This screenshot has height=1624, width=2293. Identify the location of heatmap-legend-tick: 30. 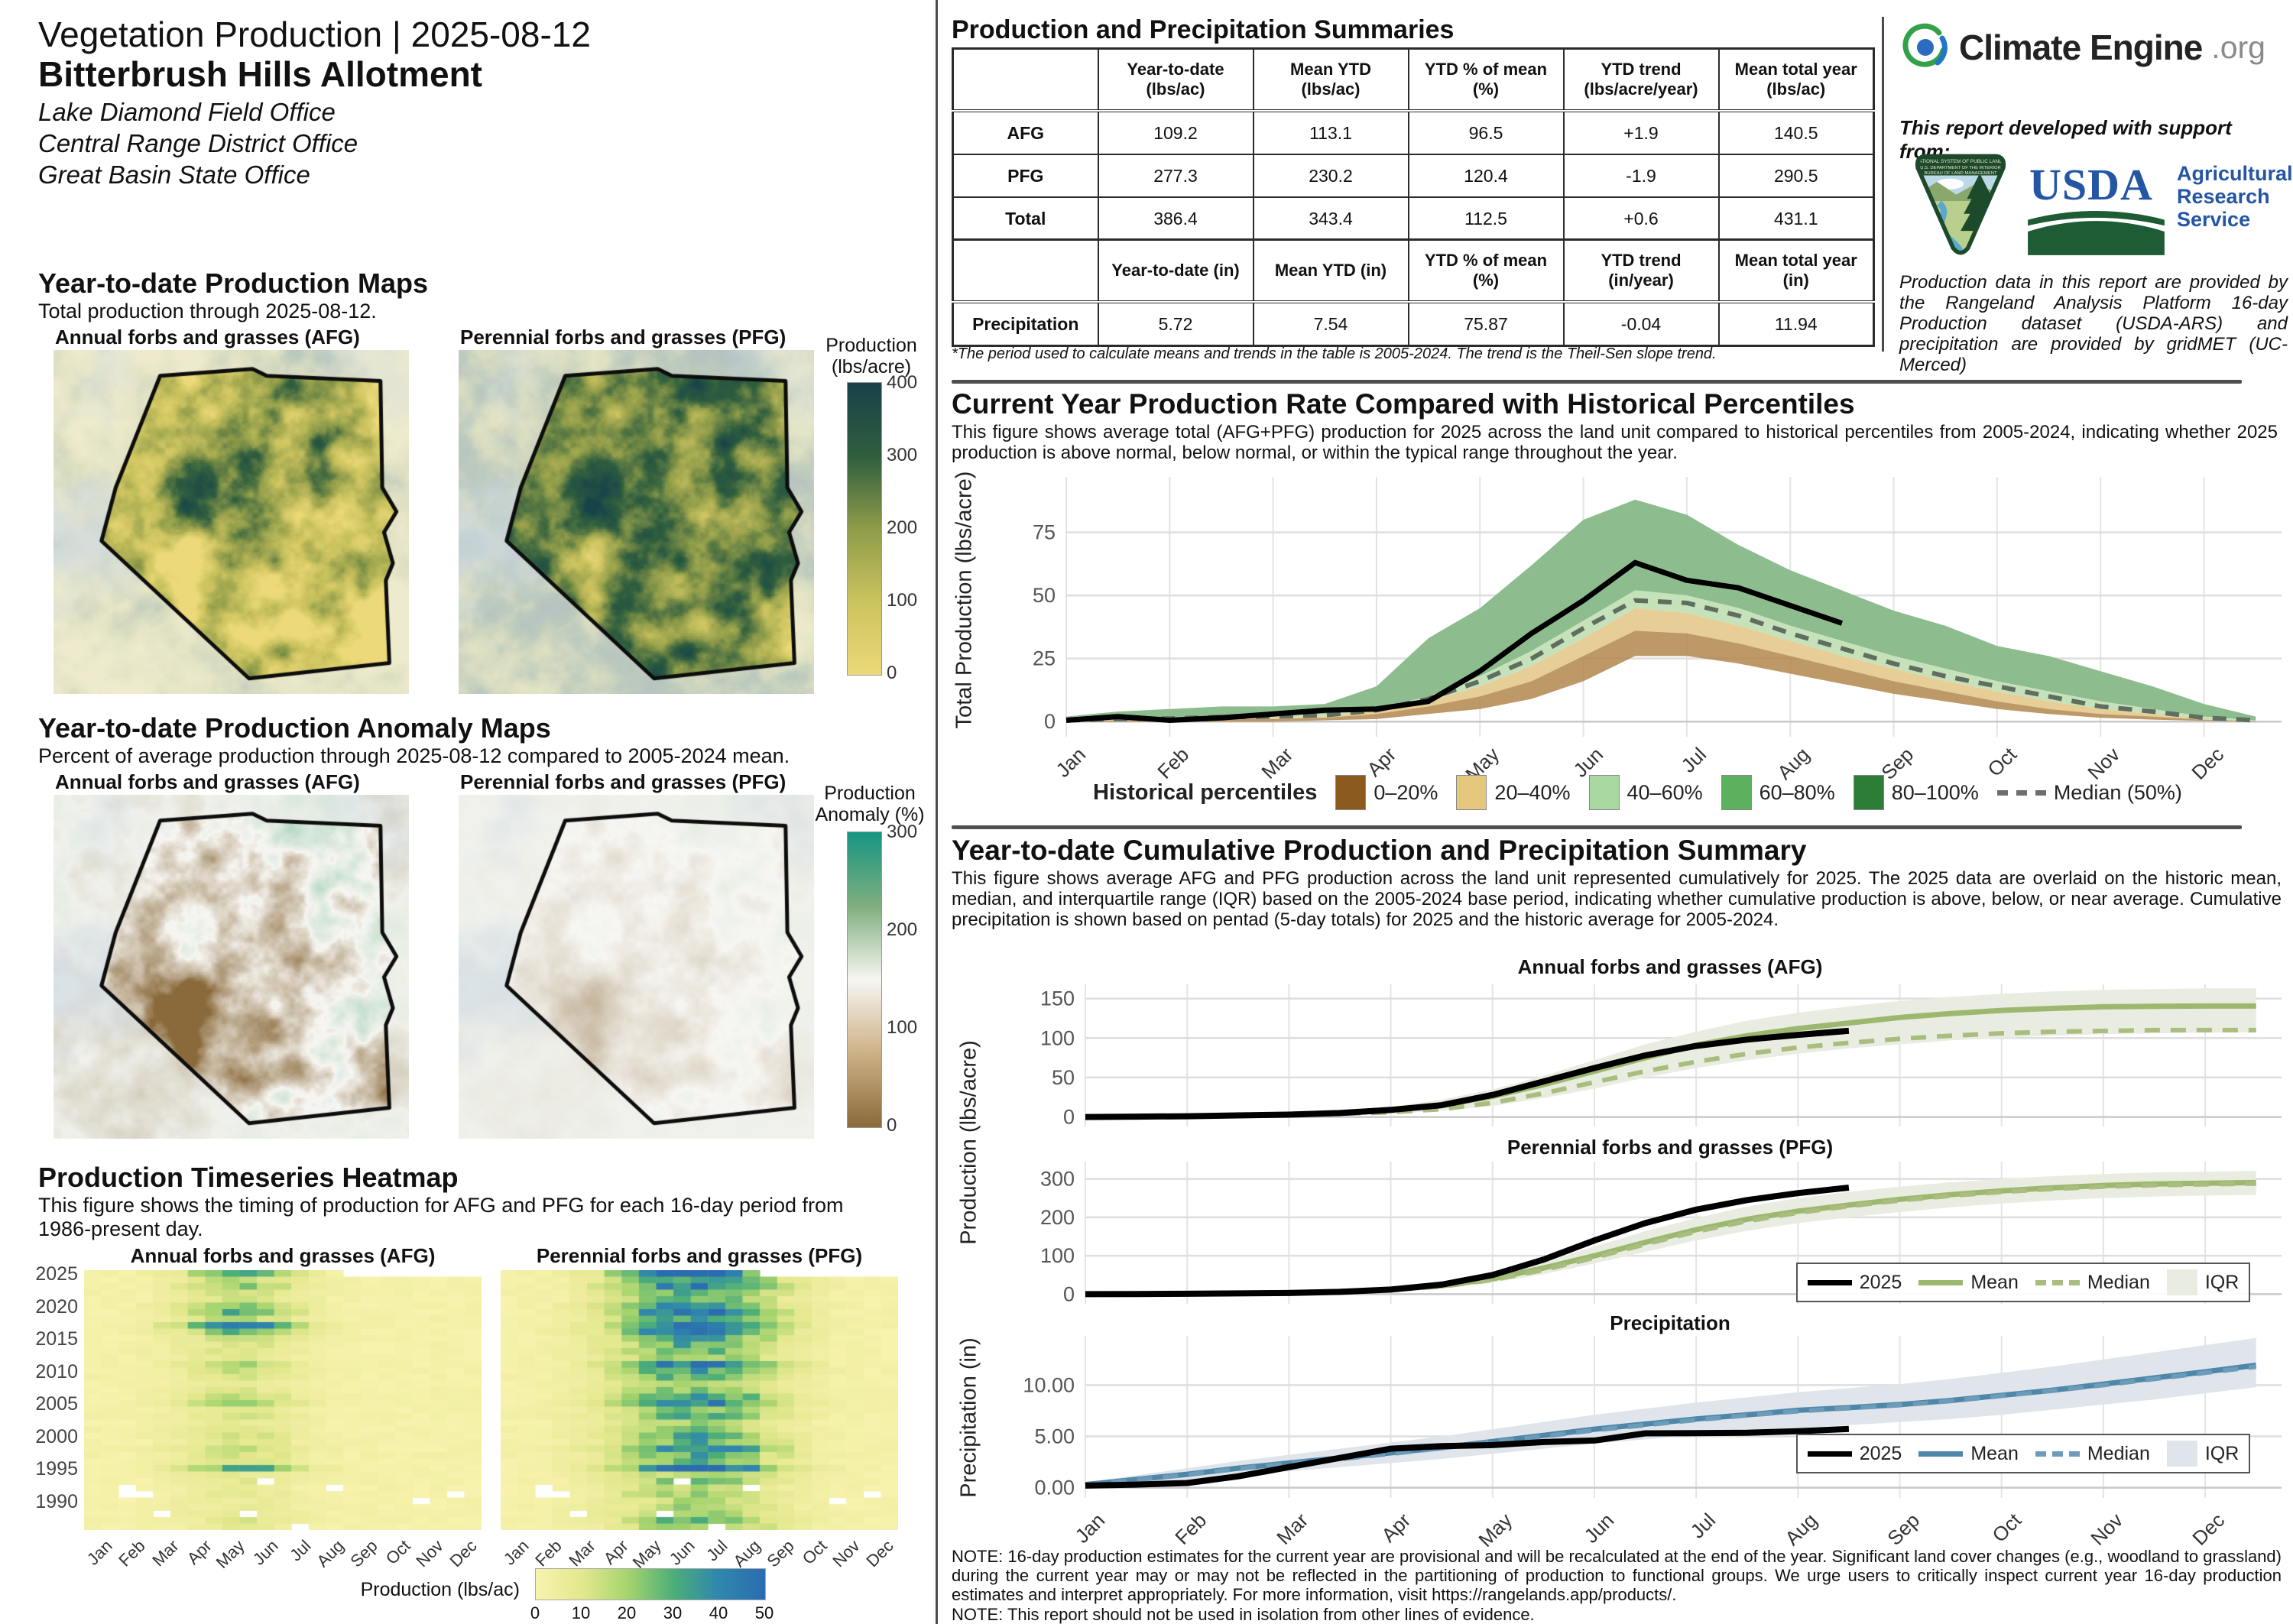
(673, 1612).